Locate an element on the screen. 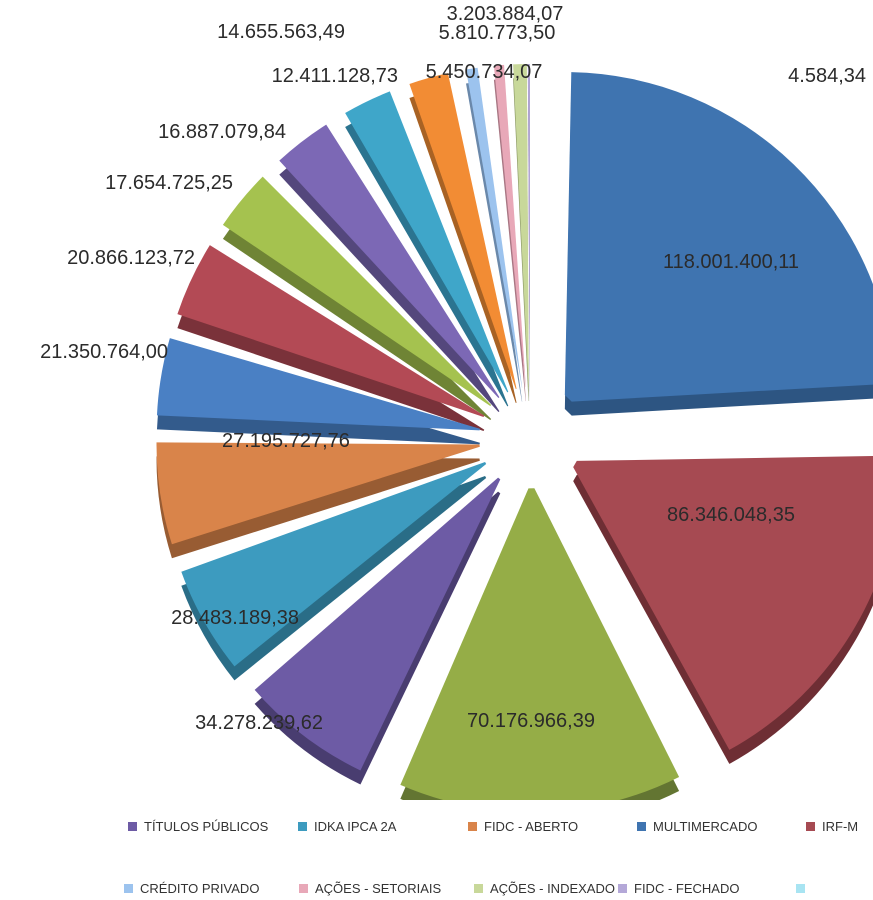  data-label: 12.411.128,73 is located at coordinates (335, 76).